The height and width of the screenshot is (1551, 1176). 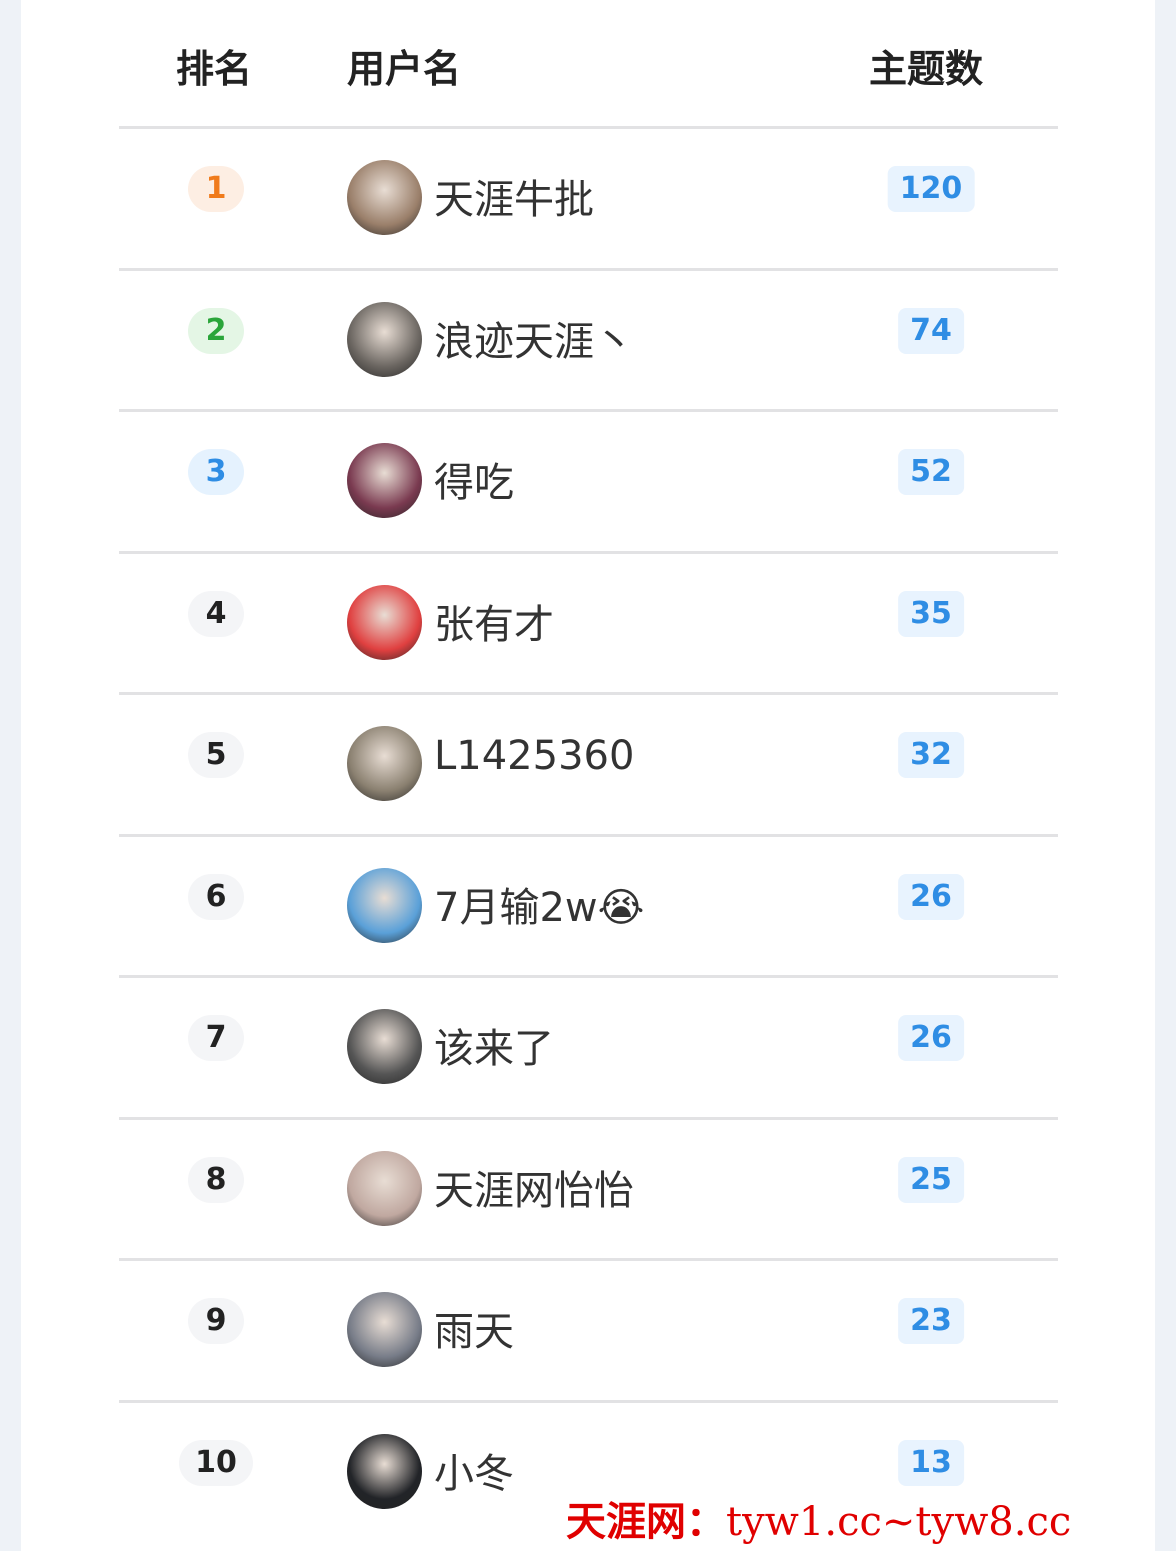 I want to click on rank-badge: 5, so click(x=216, y=755).